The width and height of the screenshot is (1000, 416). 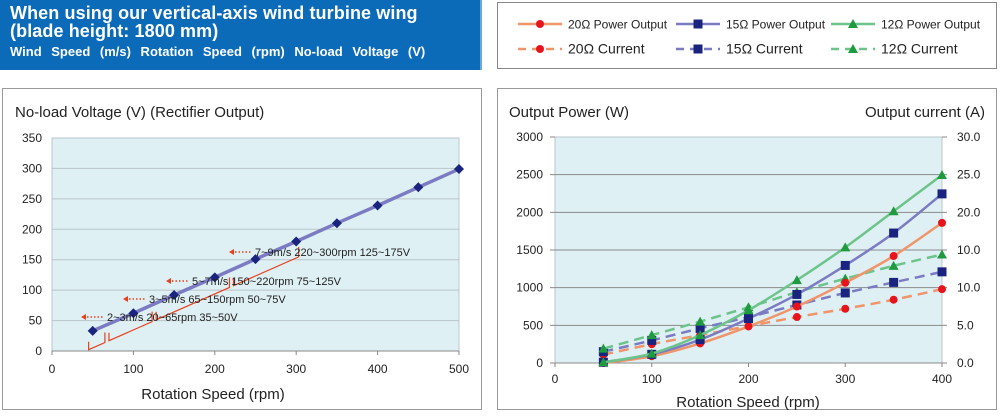 I want to click on x-tick-label: 500, so click(x=459, y=369).